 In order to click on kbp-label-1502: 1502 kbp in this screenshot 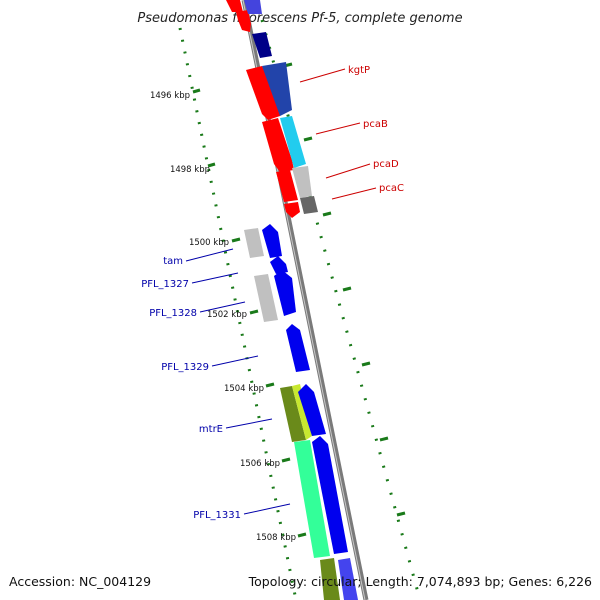, I will do `click(227, 315)`.